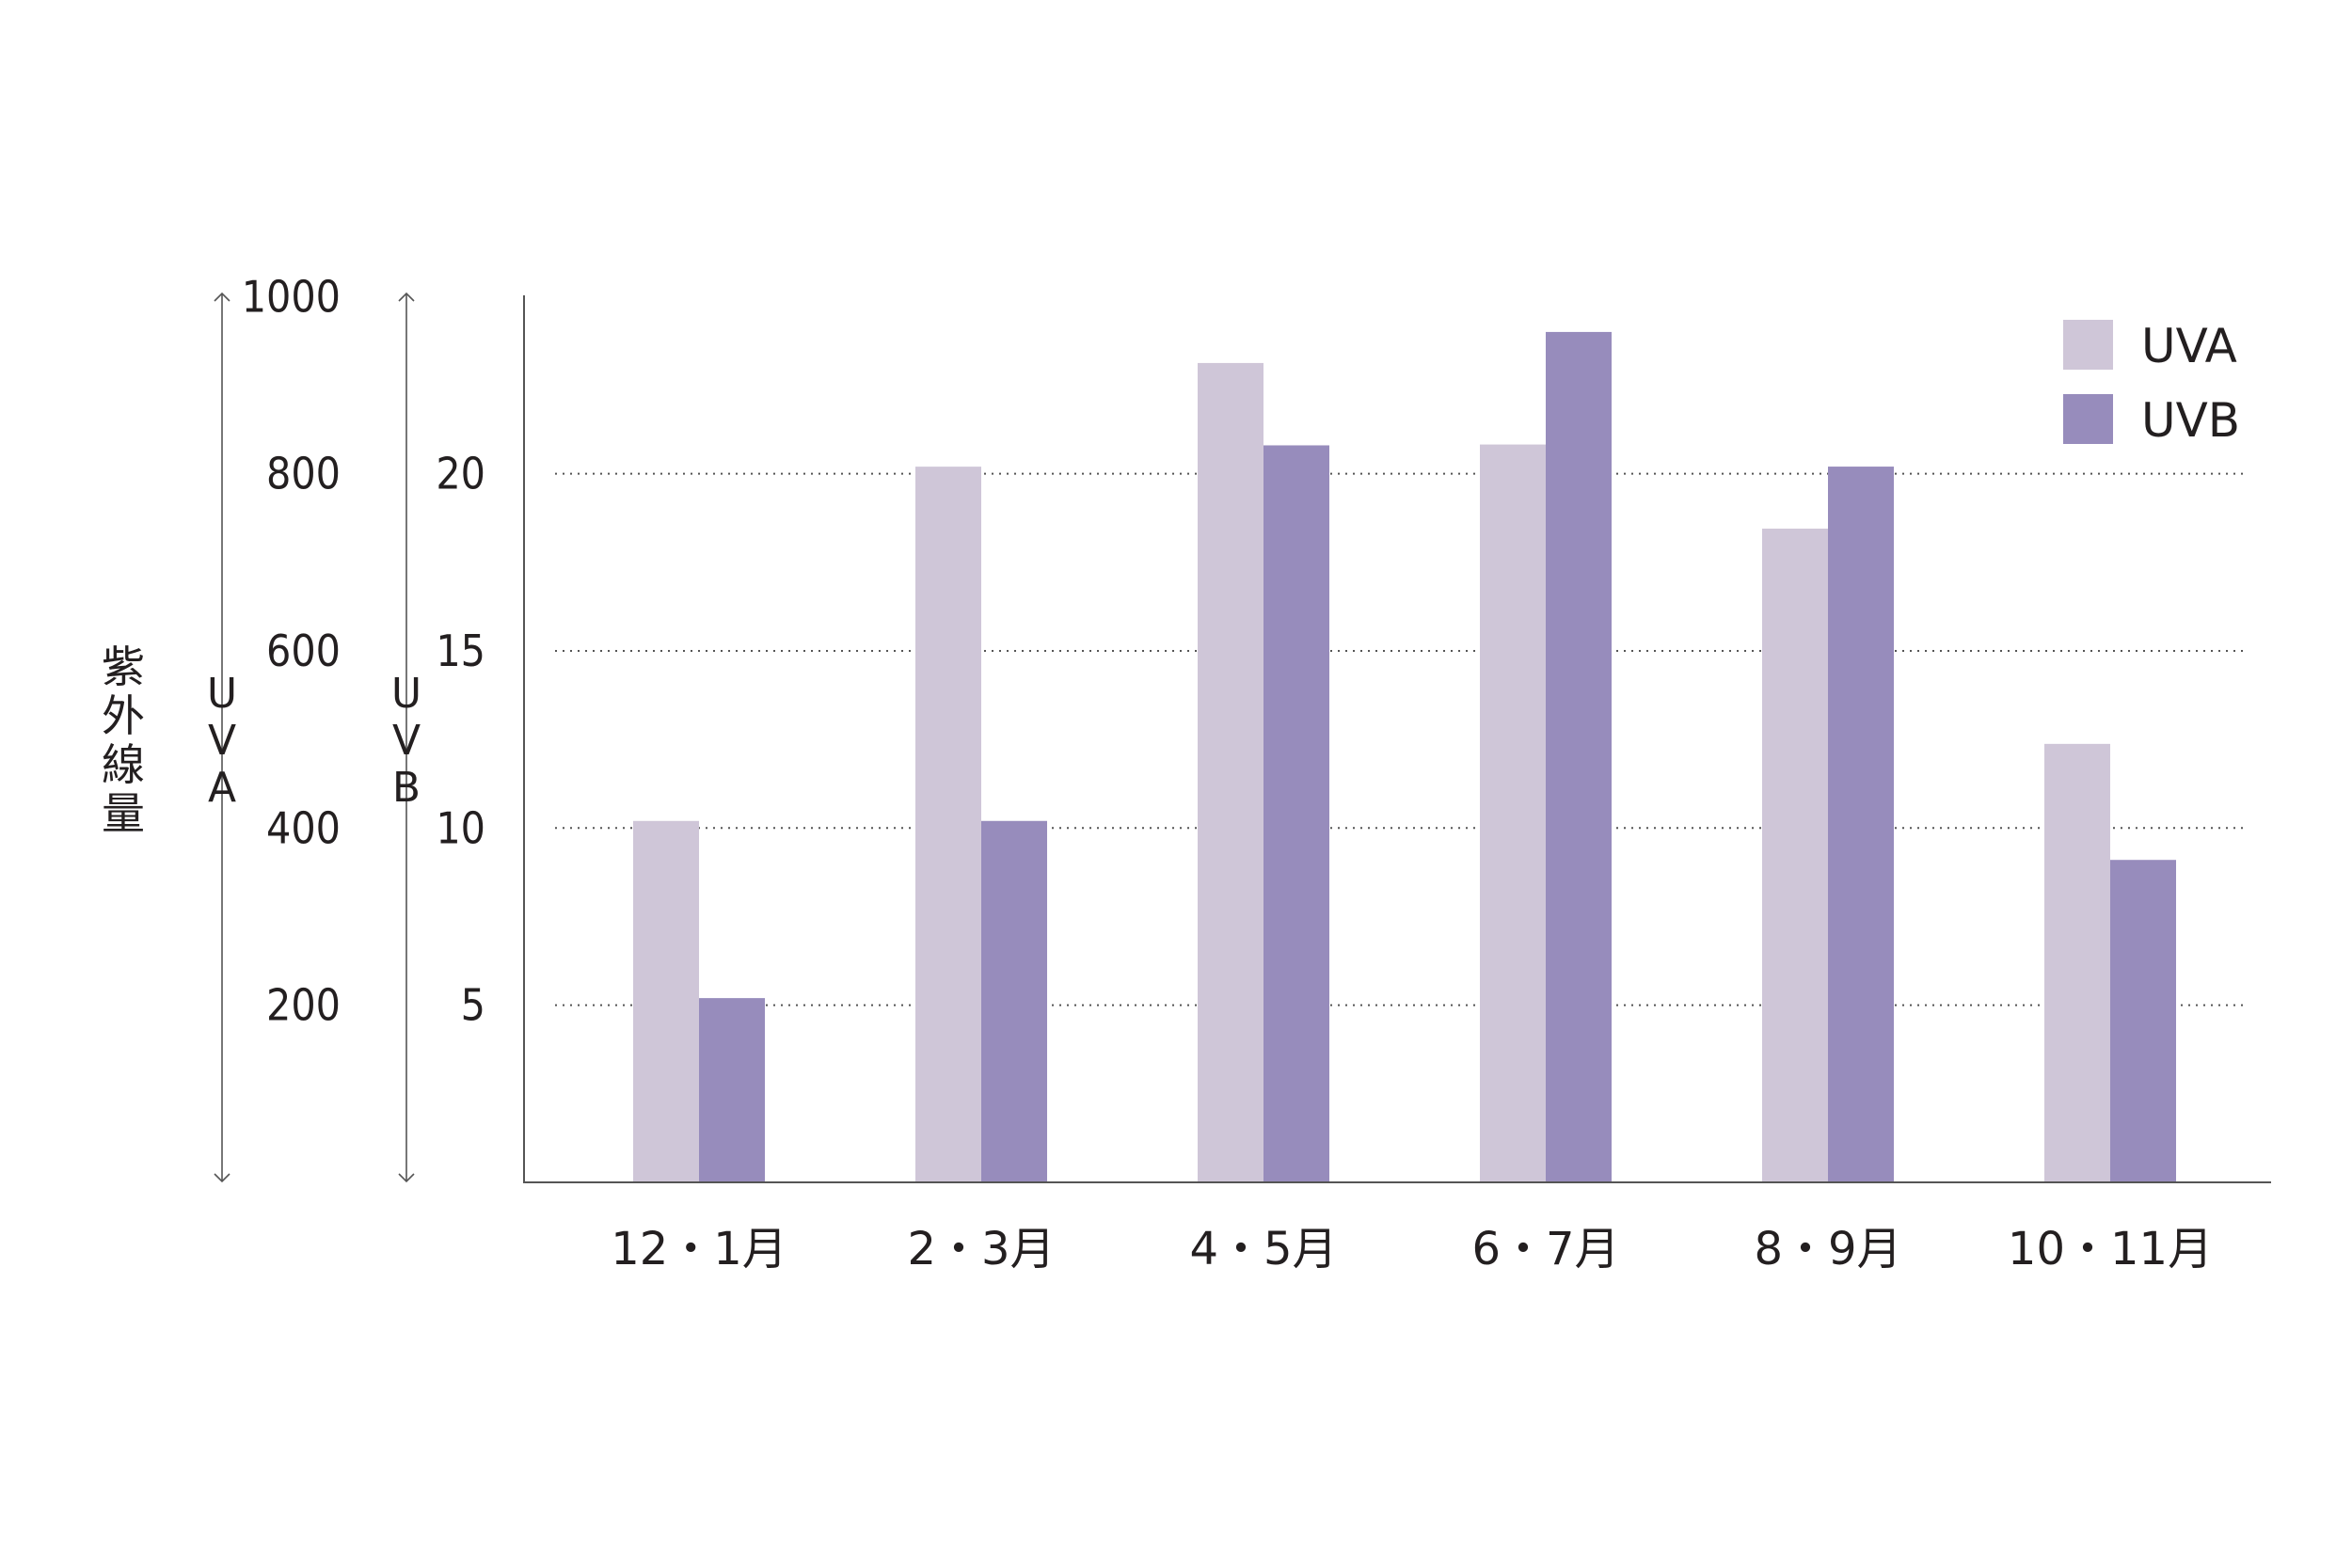 This screenshot has height=1568, width=2352. What do you see at coordinates (473, 1006) in the screenshot?
I see `uvb-tick-label: 5` at bounding box center [473, 1006].